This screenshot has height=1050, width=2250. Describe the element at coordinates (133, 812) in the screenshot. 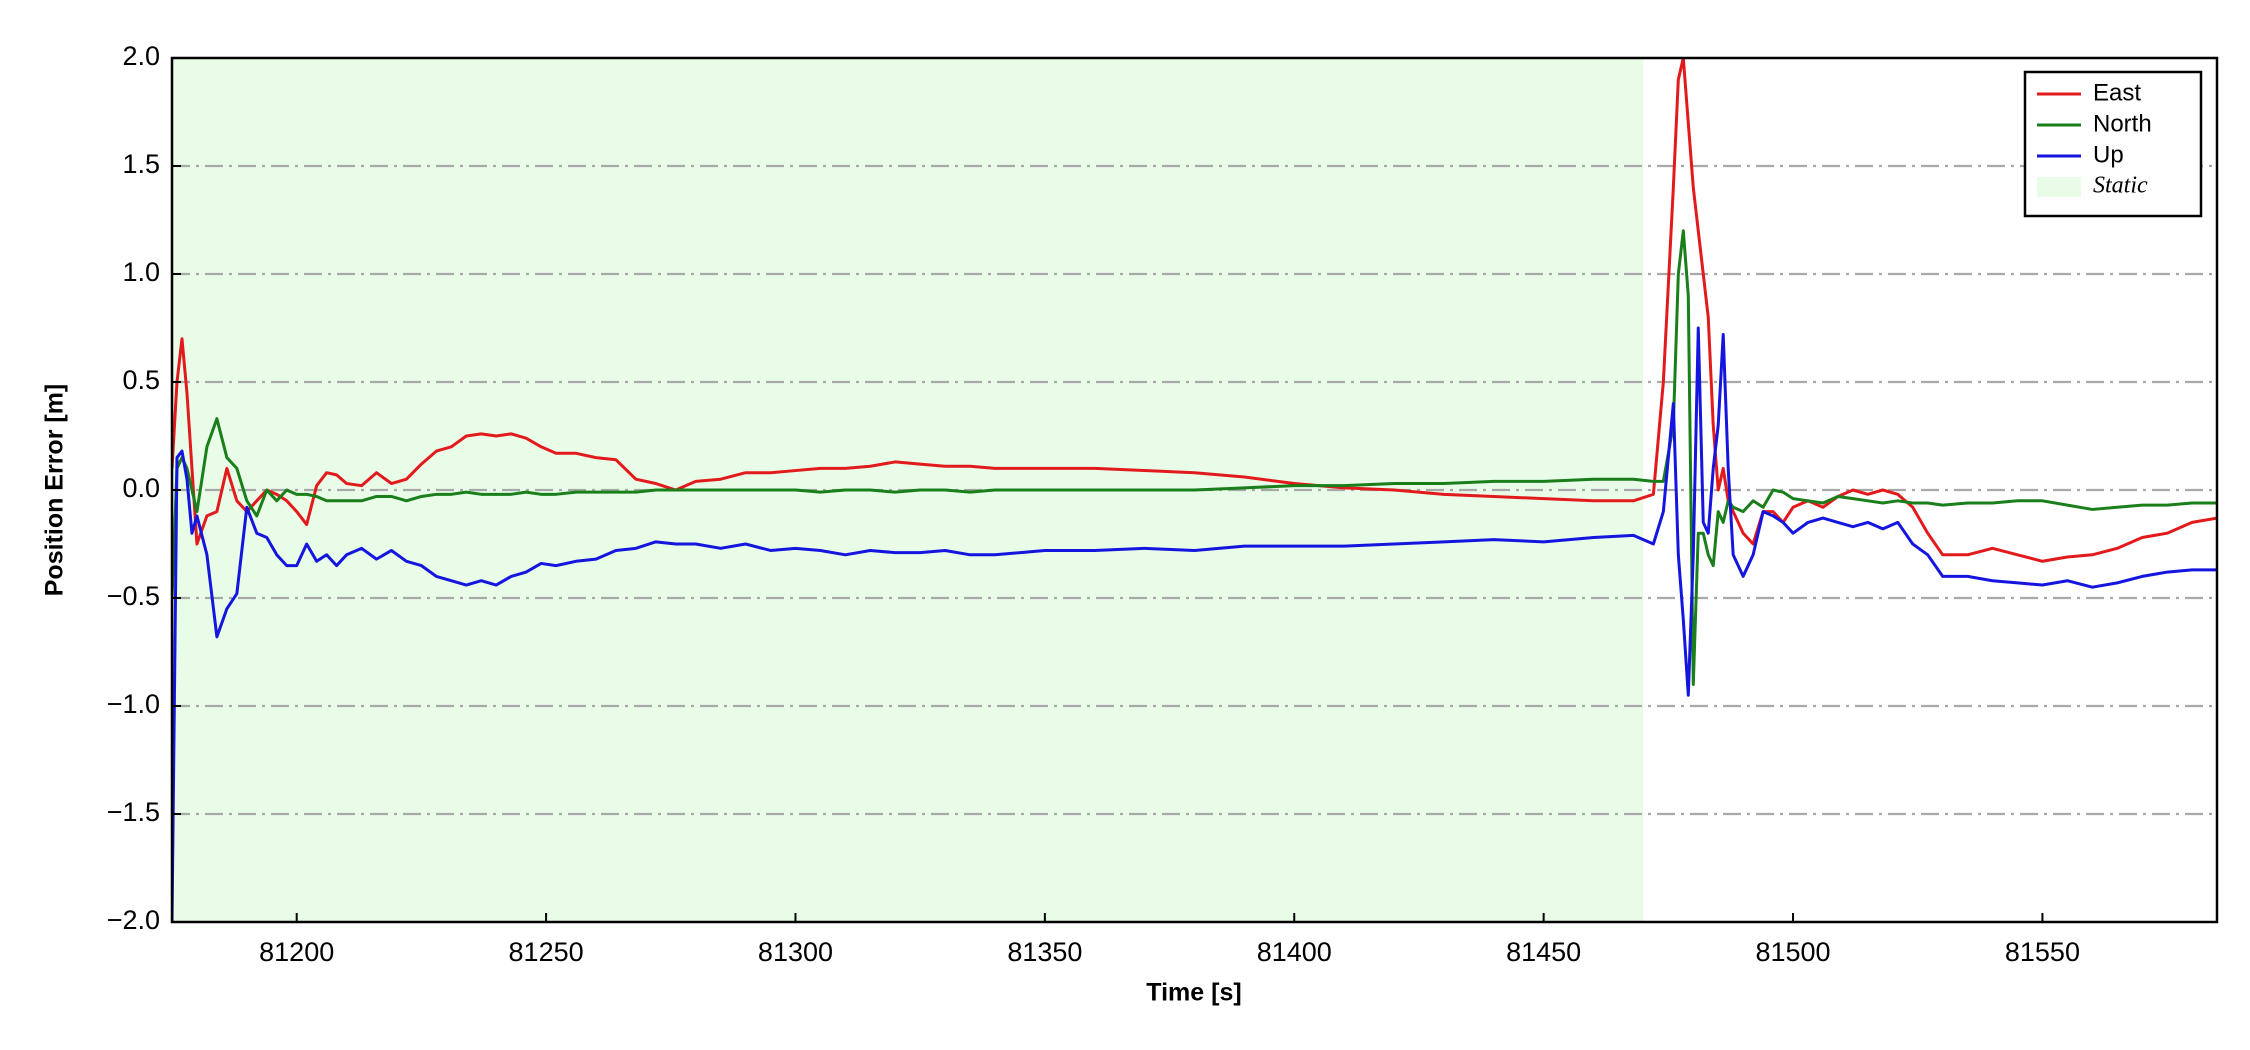

I see `y-tick-label: −1.5` at that location.